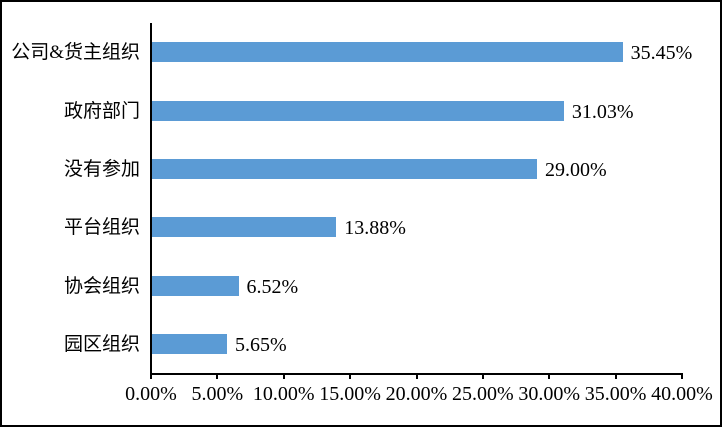 The height and width of the screenshot is (427, 722). Describe the element at coordinates (602, 111) in the screenshot. I see `bar-value-label: 31.03%` at that location.